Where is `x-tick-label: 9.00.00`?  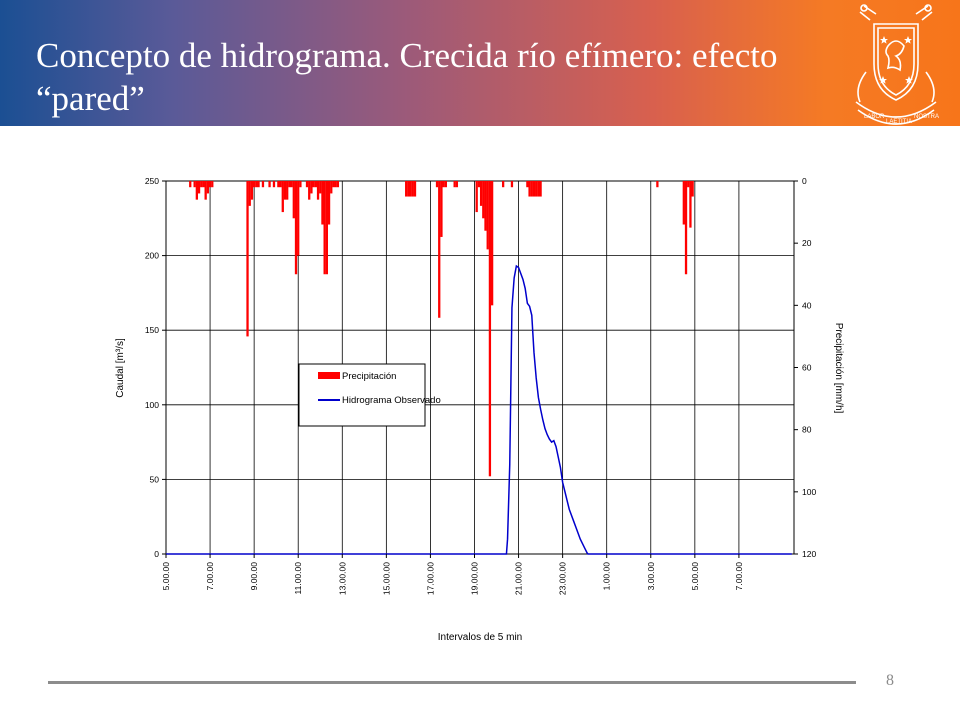
x-tick-label: 9.00.00 is located at coordinates (254, 576).